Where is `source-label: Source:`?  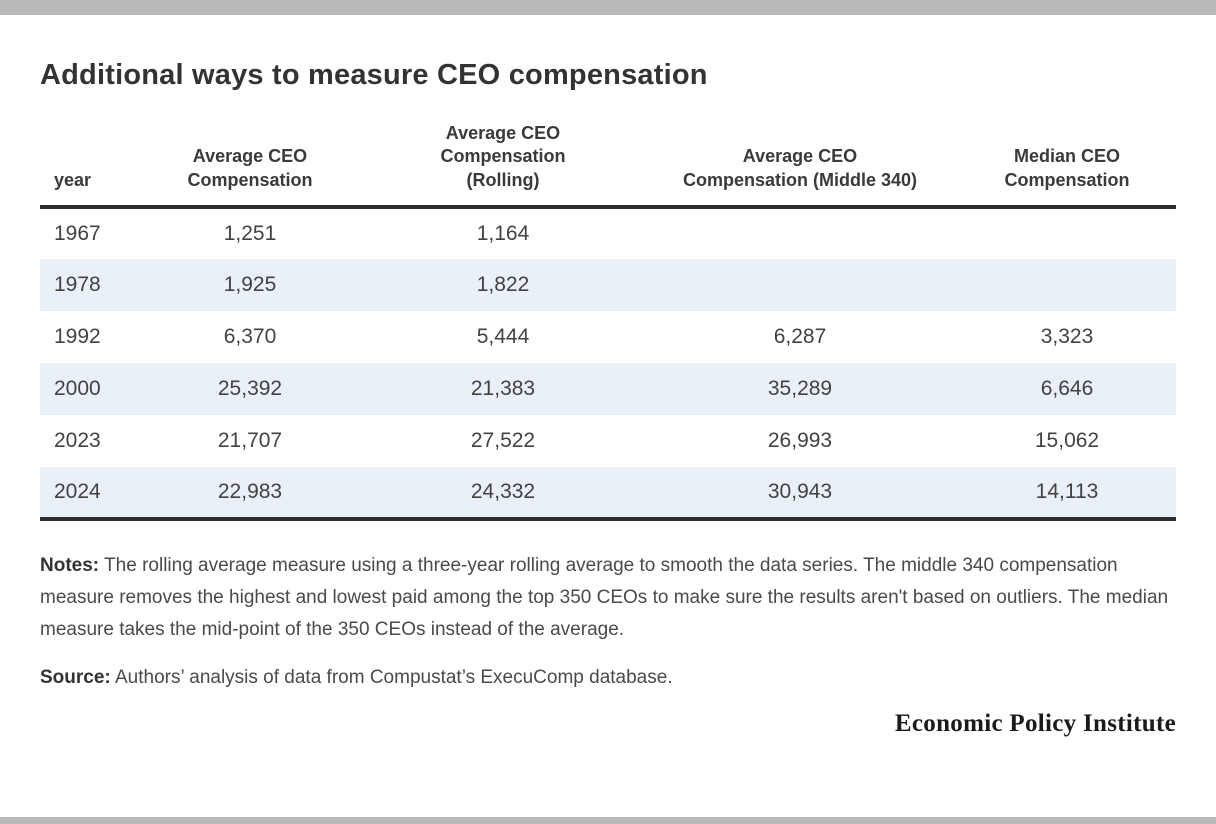 source-label: Source: is located at coordinates (75, 678).